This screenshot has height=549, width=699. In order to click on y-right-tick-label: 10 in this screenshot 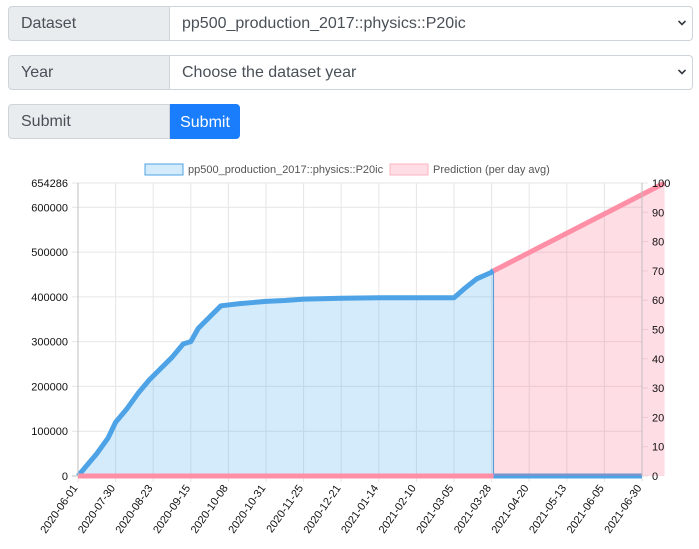, I will do `click(658, 448)`.